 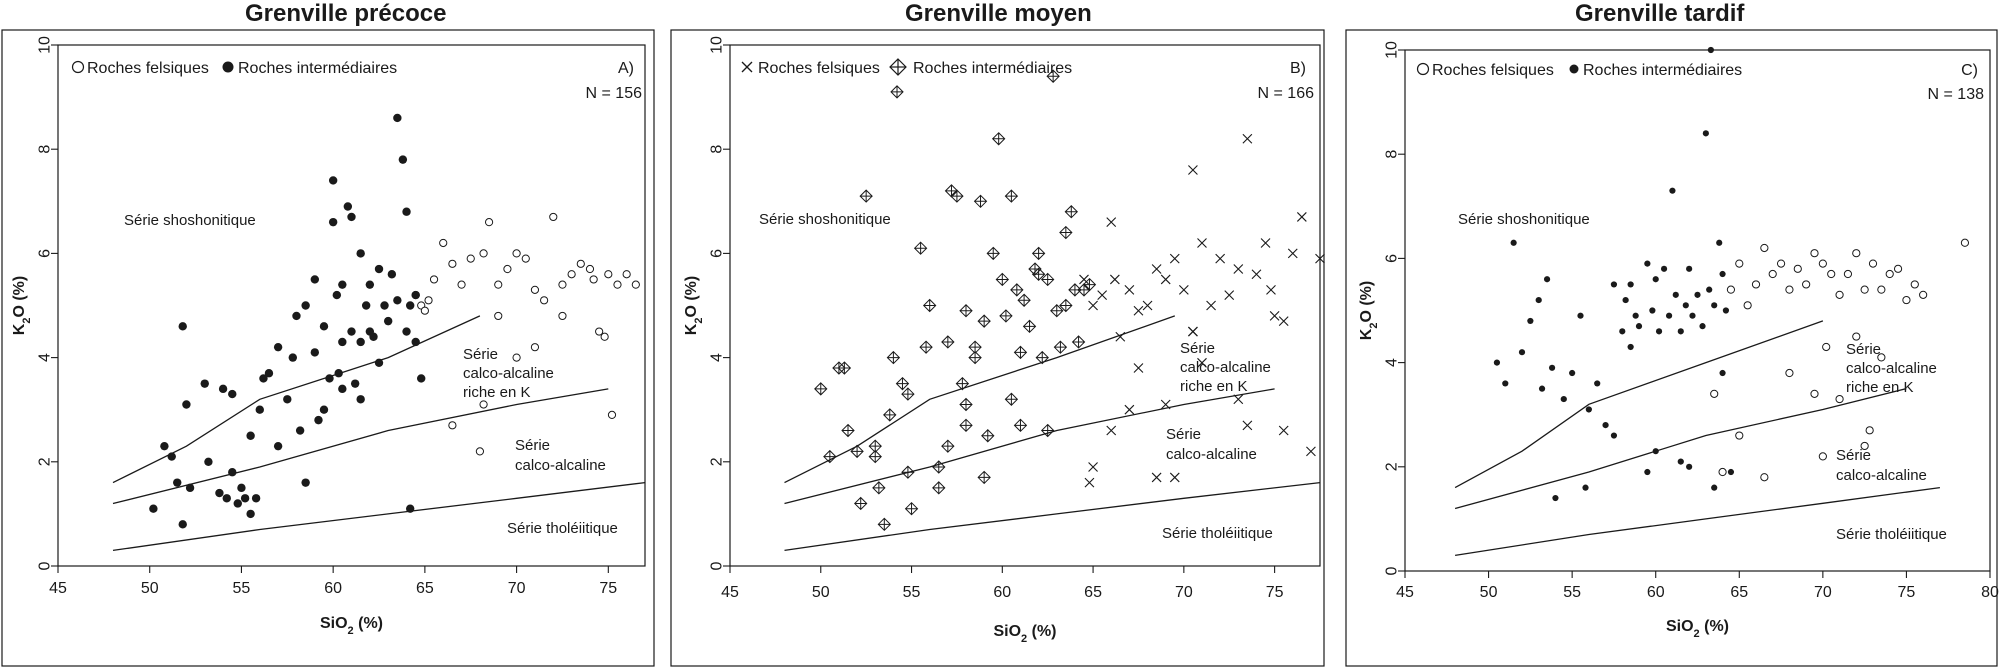 What do you see at coordinates (425, 588) in the screenshot?
I see `x-tick-label-a-65: 65` at bounding box center [425, 588].